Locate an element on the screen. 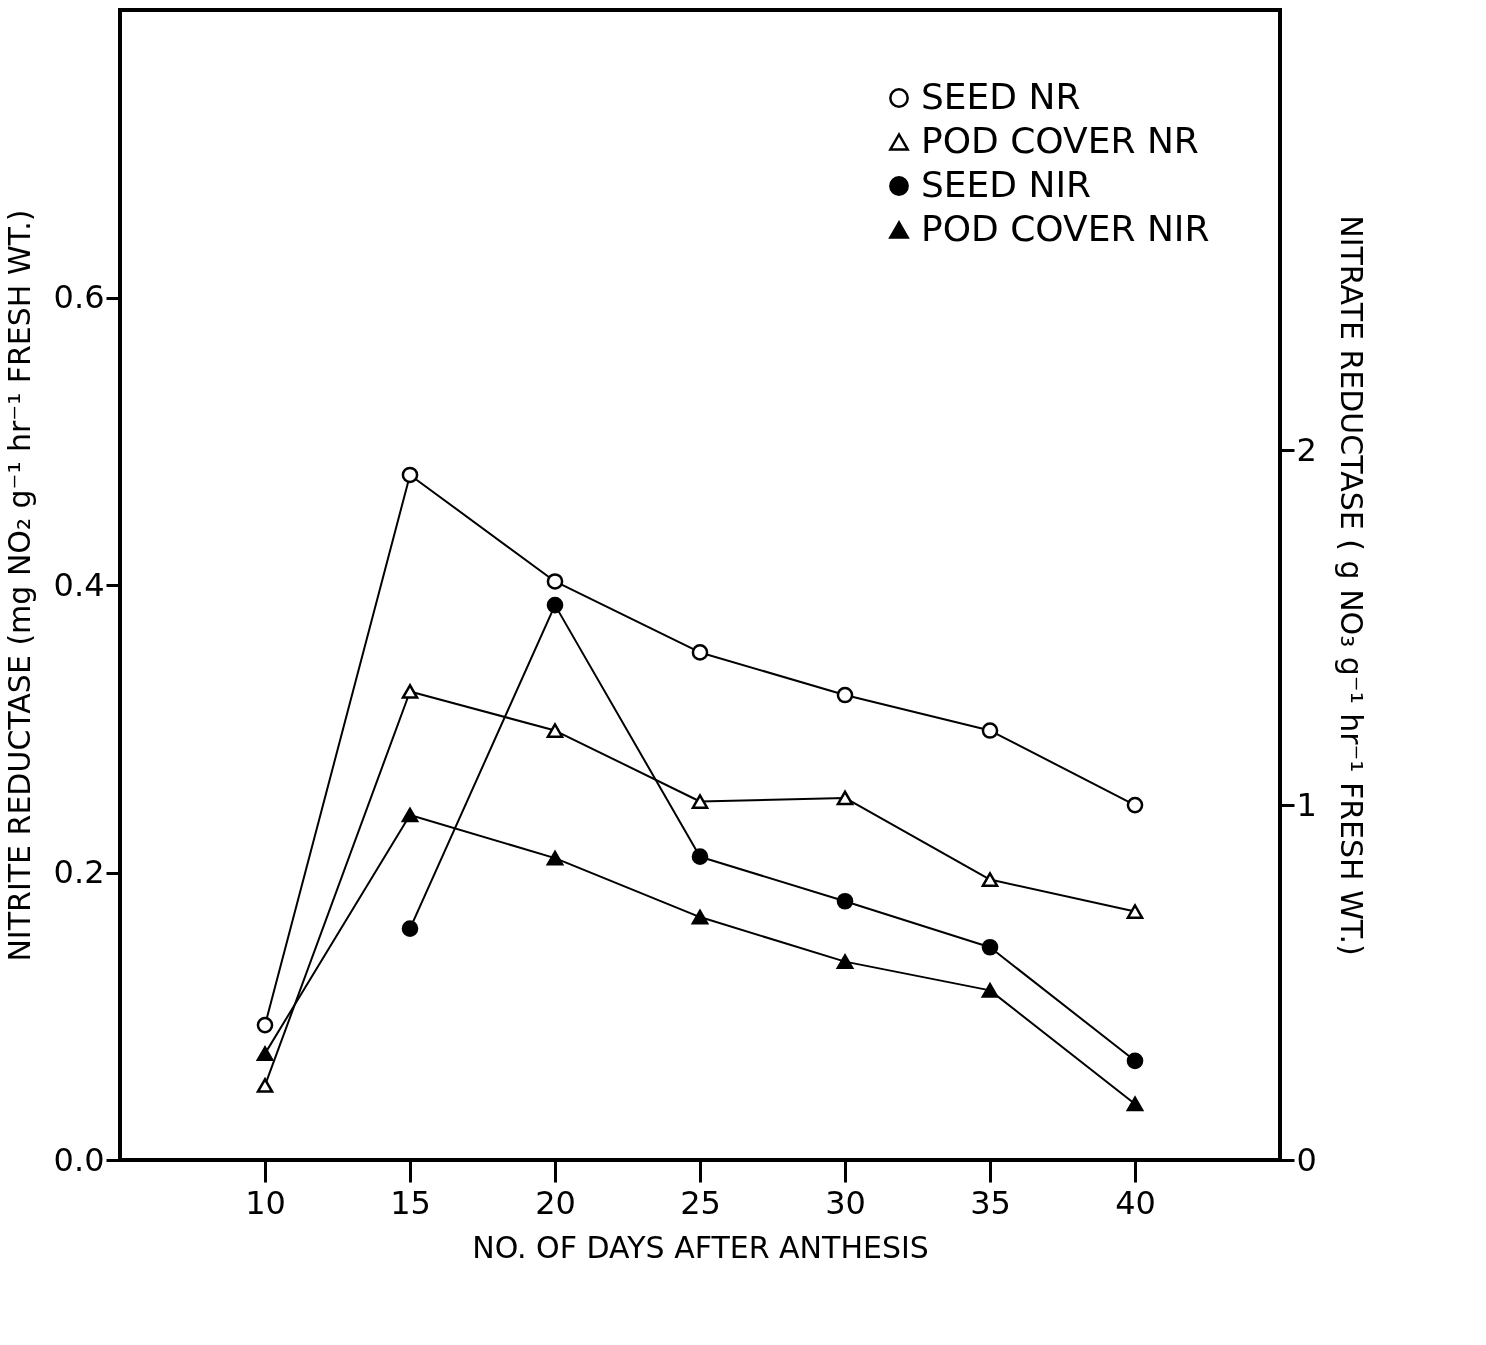 The height and width of the screenshot is (1345, 1486). y2-tick-label: 1 is located at coordinates (1306, 804).